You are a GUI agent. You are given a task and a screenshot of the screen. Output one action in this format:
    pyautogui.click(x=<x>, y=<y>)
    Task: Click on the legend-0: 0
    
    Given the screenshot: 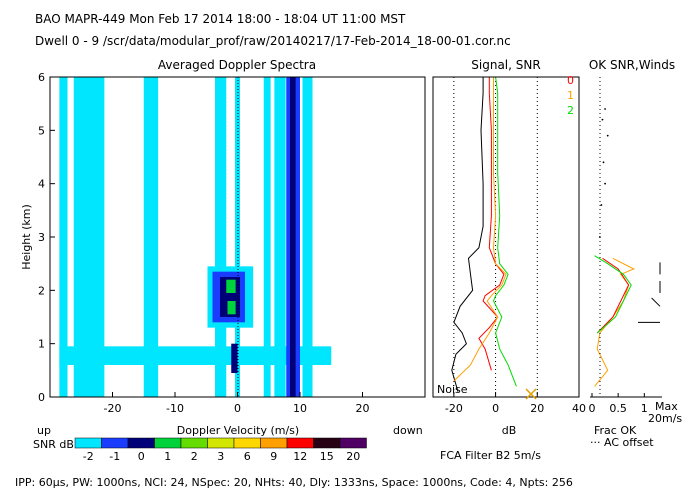 What is the action you would take?
    pyautogui.click(x=570, y=80)
    